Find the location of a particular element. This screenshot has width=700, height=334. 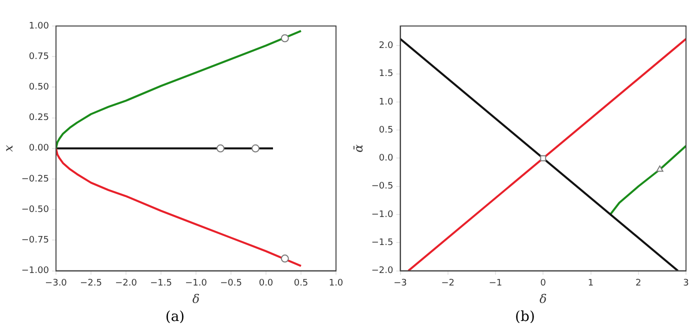

y-tick-label: −2.0 is located at coordinates (382, 271).